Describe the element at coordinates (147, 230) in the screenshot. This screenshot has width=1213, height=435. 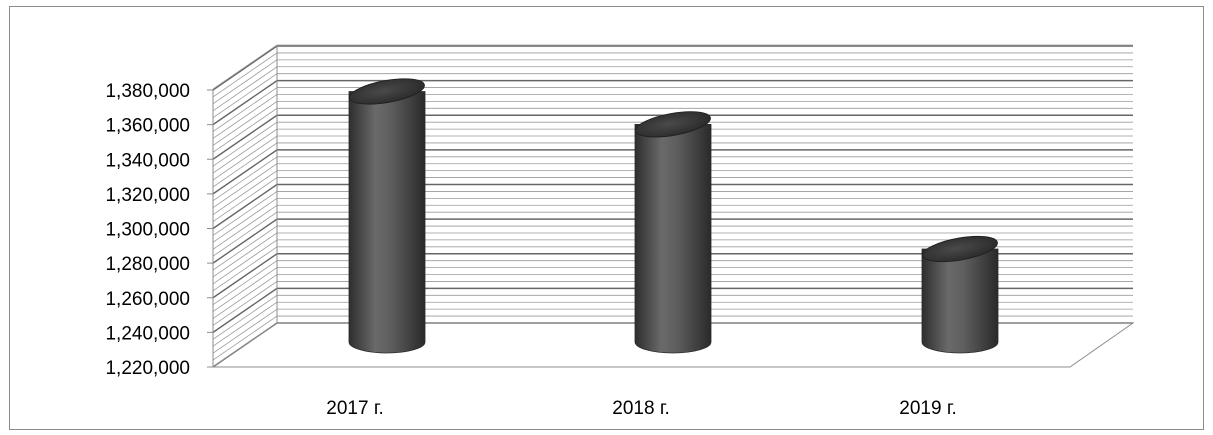
I see `y-tick-label: 1,300,000` at that location.